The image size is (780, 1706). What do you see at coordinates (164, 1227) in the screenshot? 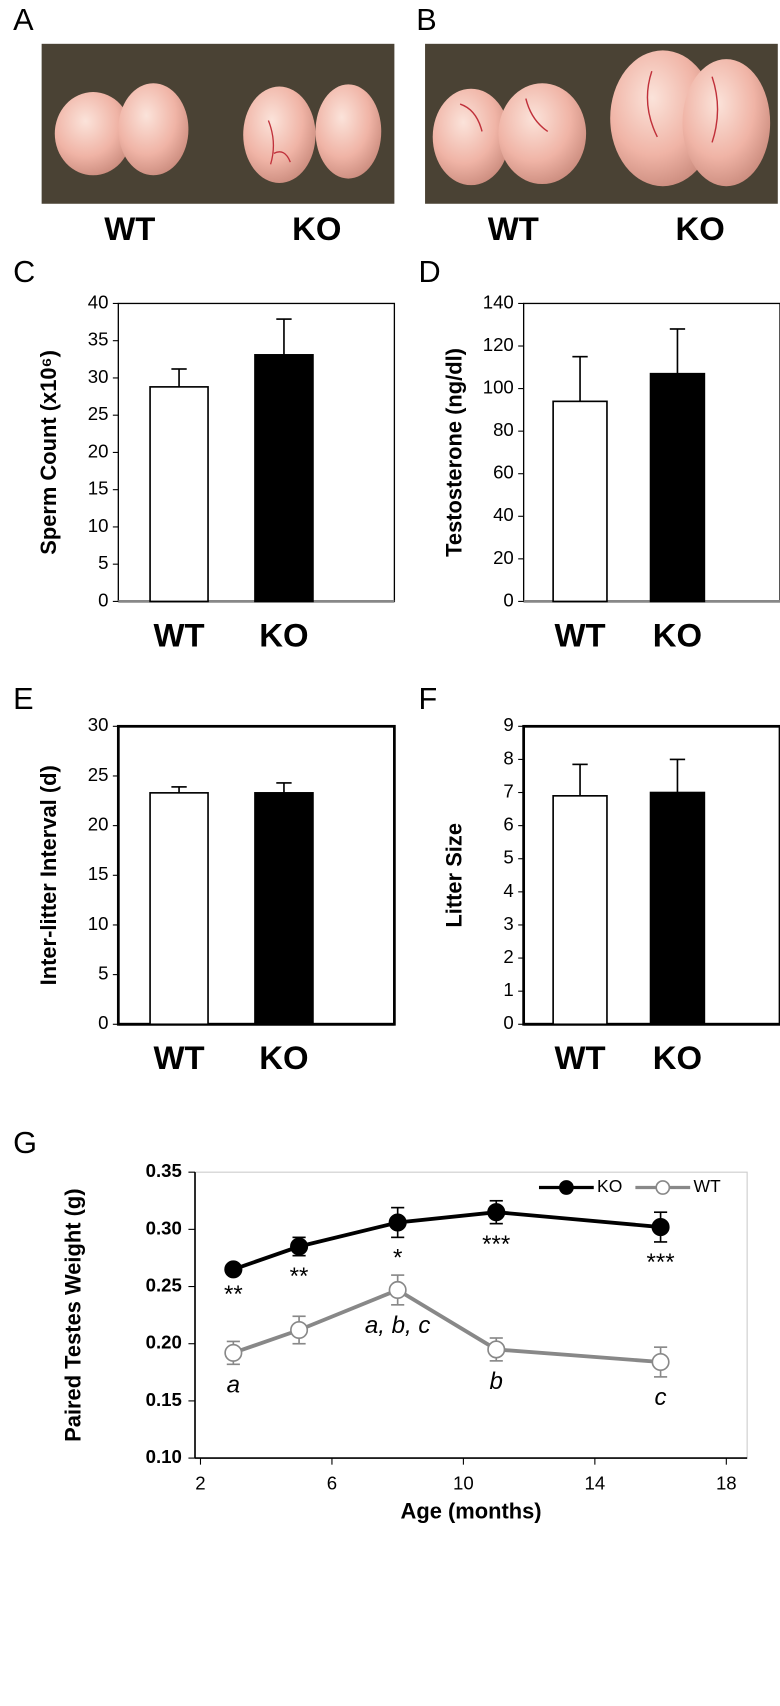
I see `y-tick-label: 0.30` at bounding box center [164, 1227].